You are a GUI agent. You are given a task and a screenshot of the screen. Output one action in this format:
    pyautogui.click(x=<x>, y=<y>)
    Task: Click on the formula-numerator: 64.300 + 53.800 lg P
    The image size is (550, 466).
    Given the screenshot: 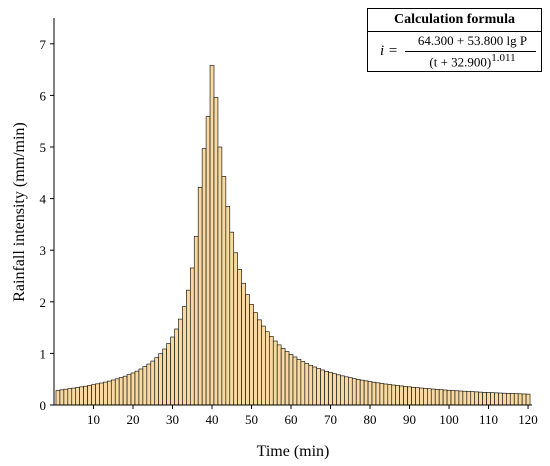 What is the action you would take?
    pyautogui.click(x=472, y=40)
    